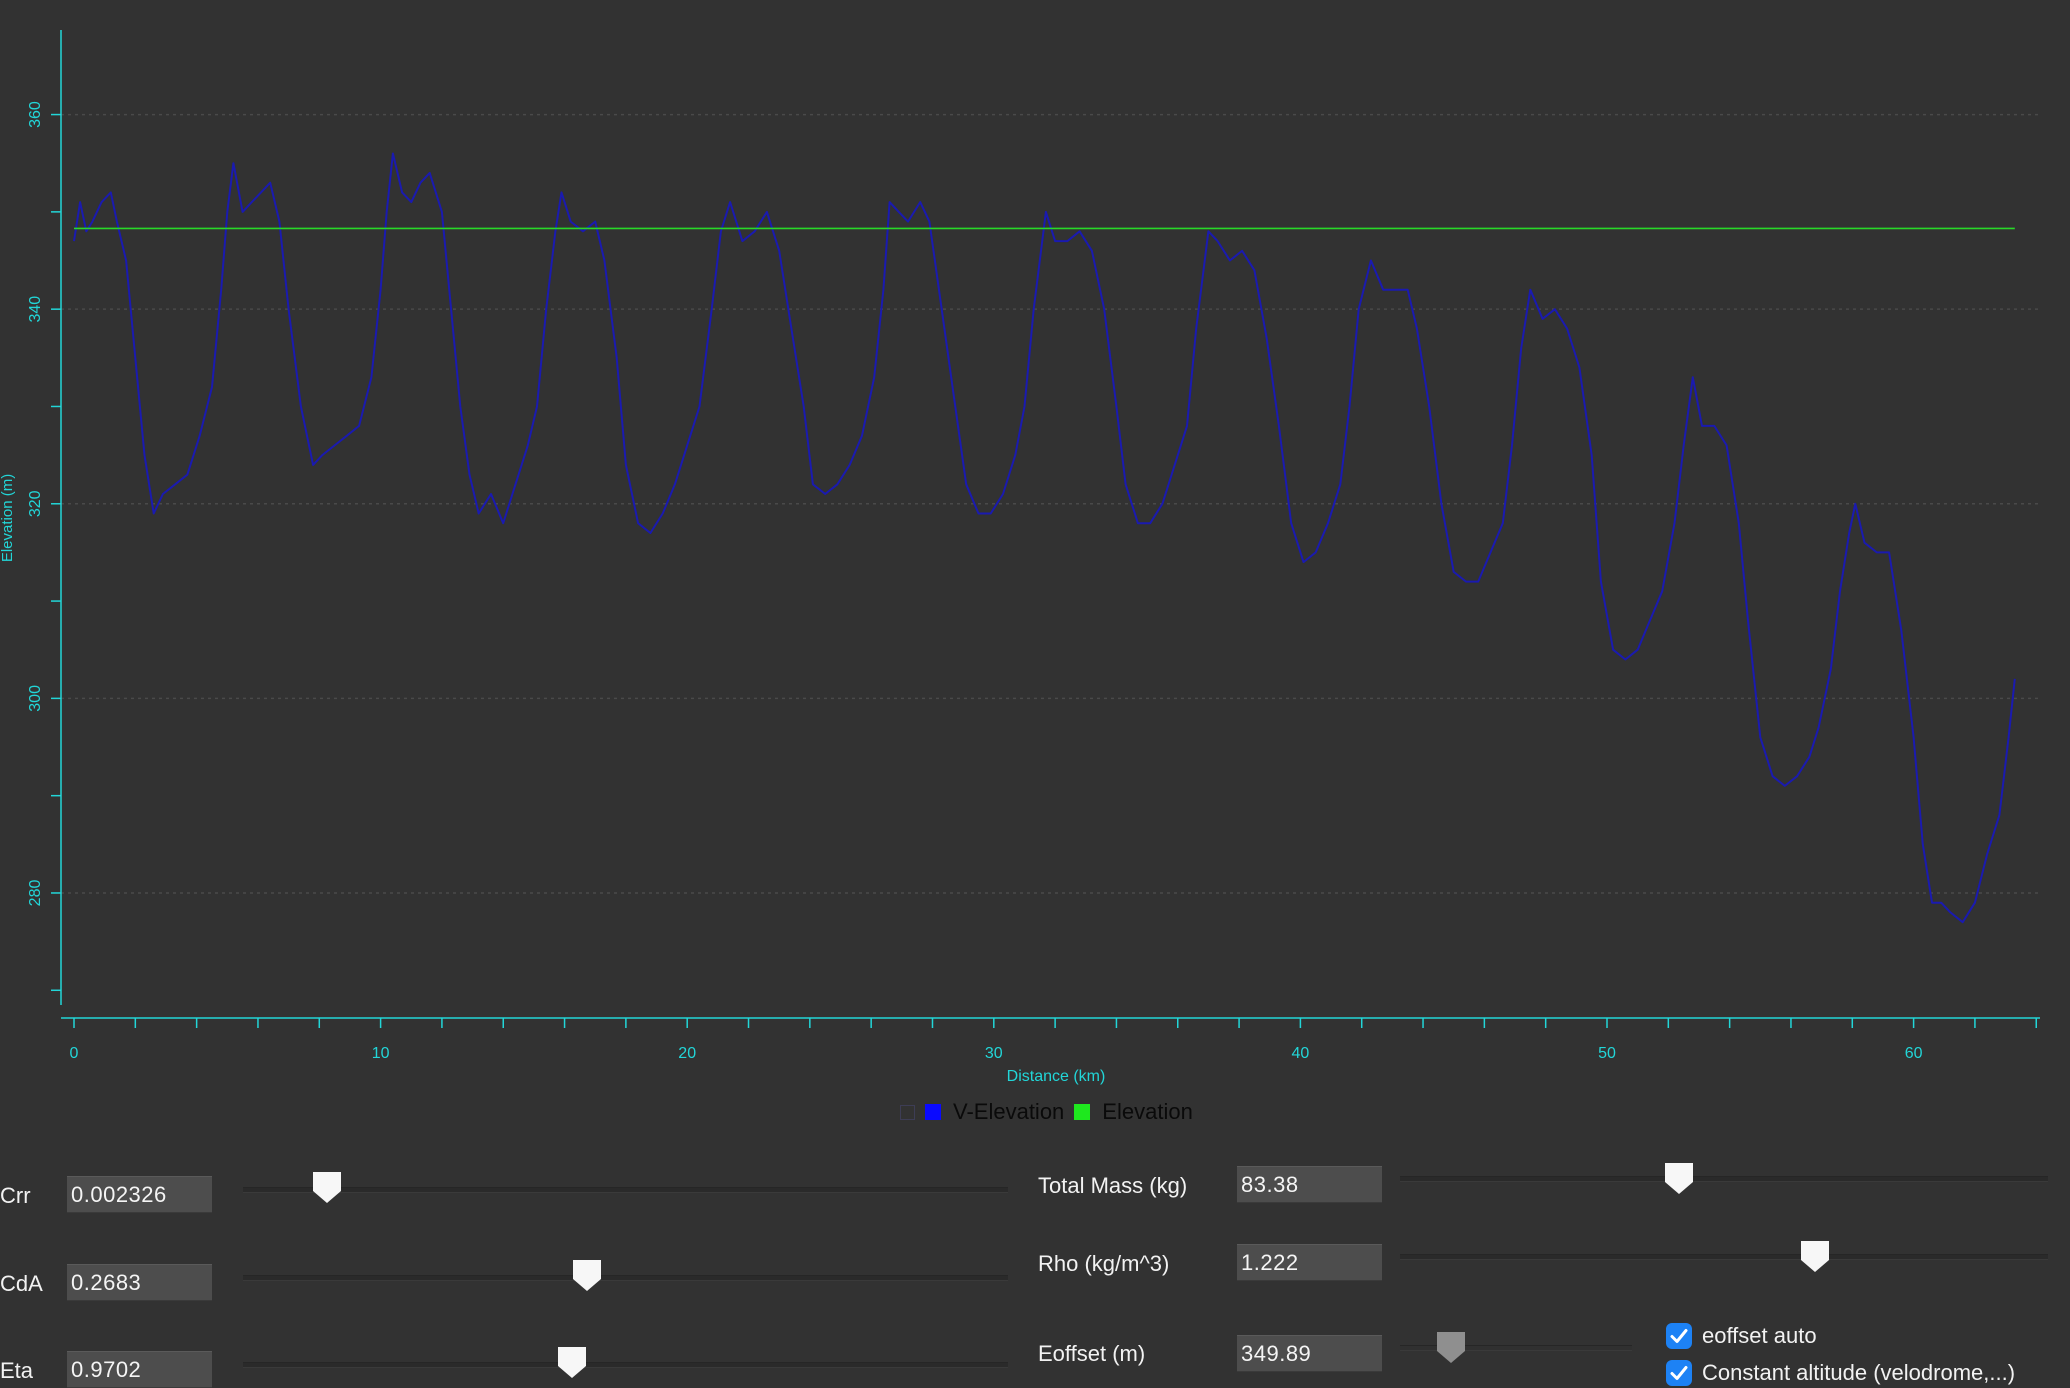 The width and height of the screenshot is (2070, 1388). Describe the element at coordinates (35, 893) in the screenshot. I see `y-tick-label-280: 280` at that location.